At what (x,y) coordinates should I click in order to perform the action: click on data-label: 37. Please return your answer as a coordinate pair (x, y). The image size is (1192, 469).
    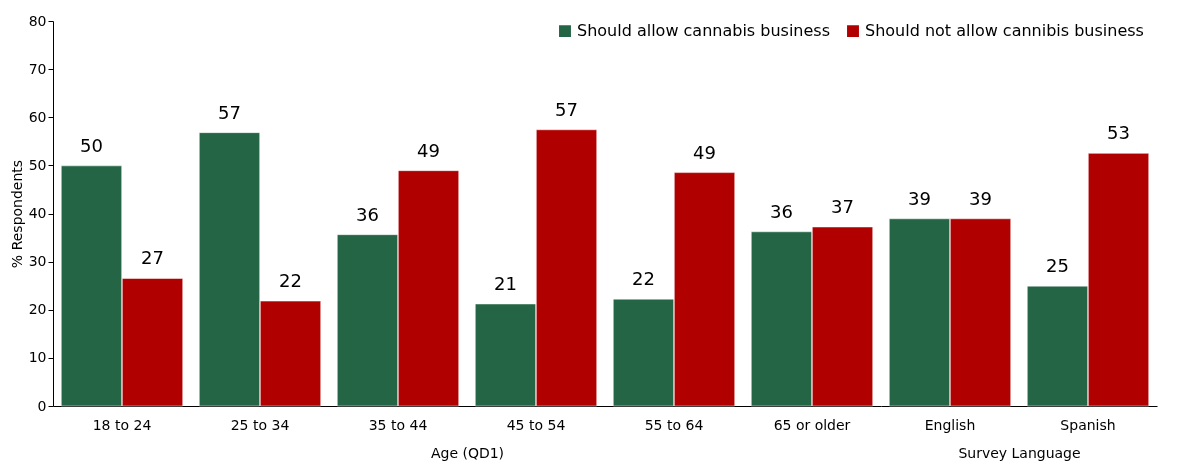
    Looking at the image, I should click on (842, 206).